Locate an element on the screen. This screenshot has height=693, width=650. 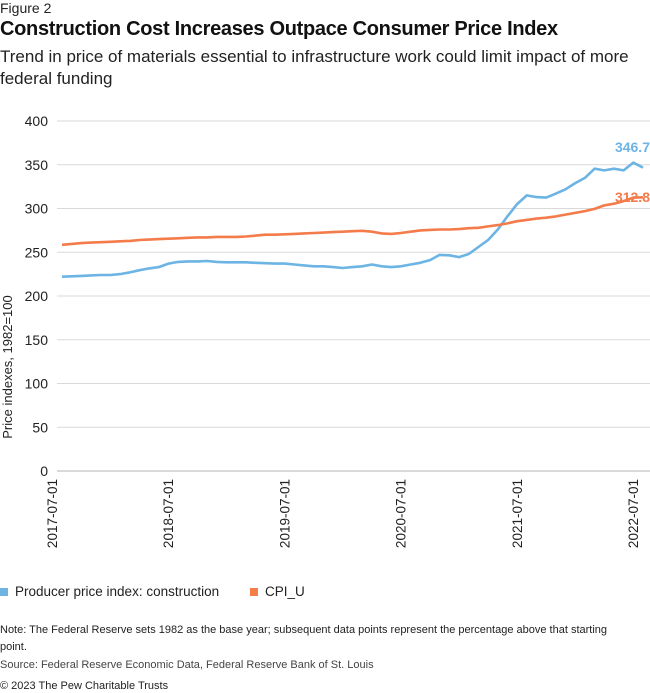
series-line-cpi is located at coordinates (352, 221).